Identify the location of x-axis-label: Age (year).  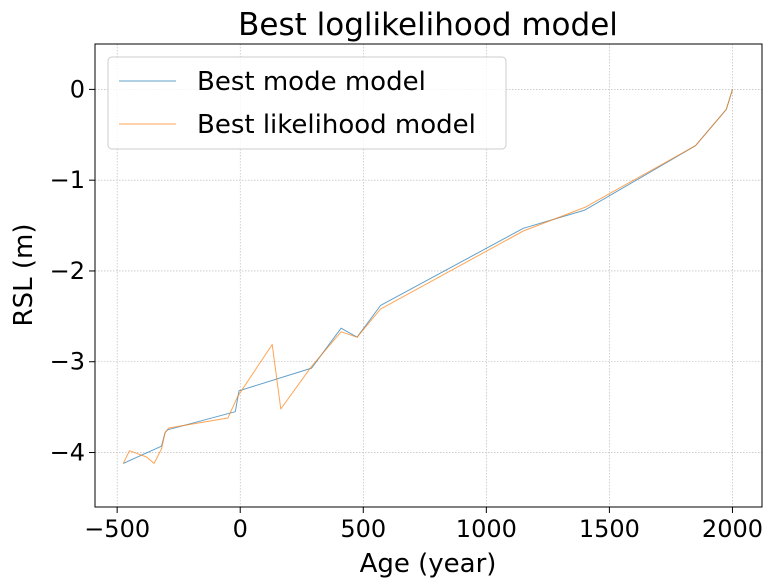
(428, 564).